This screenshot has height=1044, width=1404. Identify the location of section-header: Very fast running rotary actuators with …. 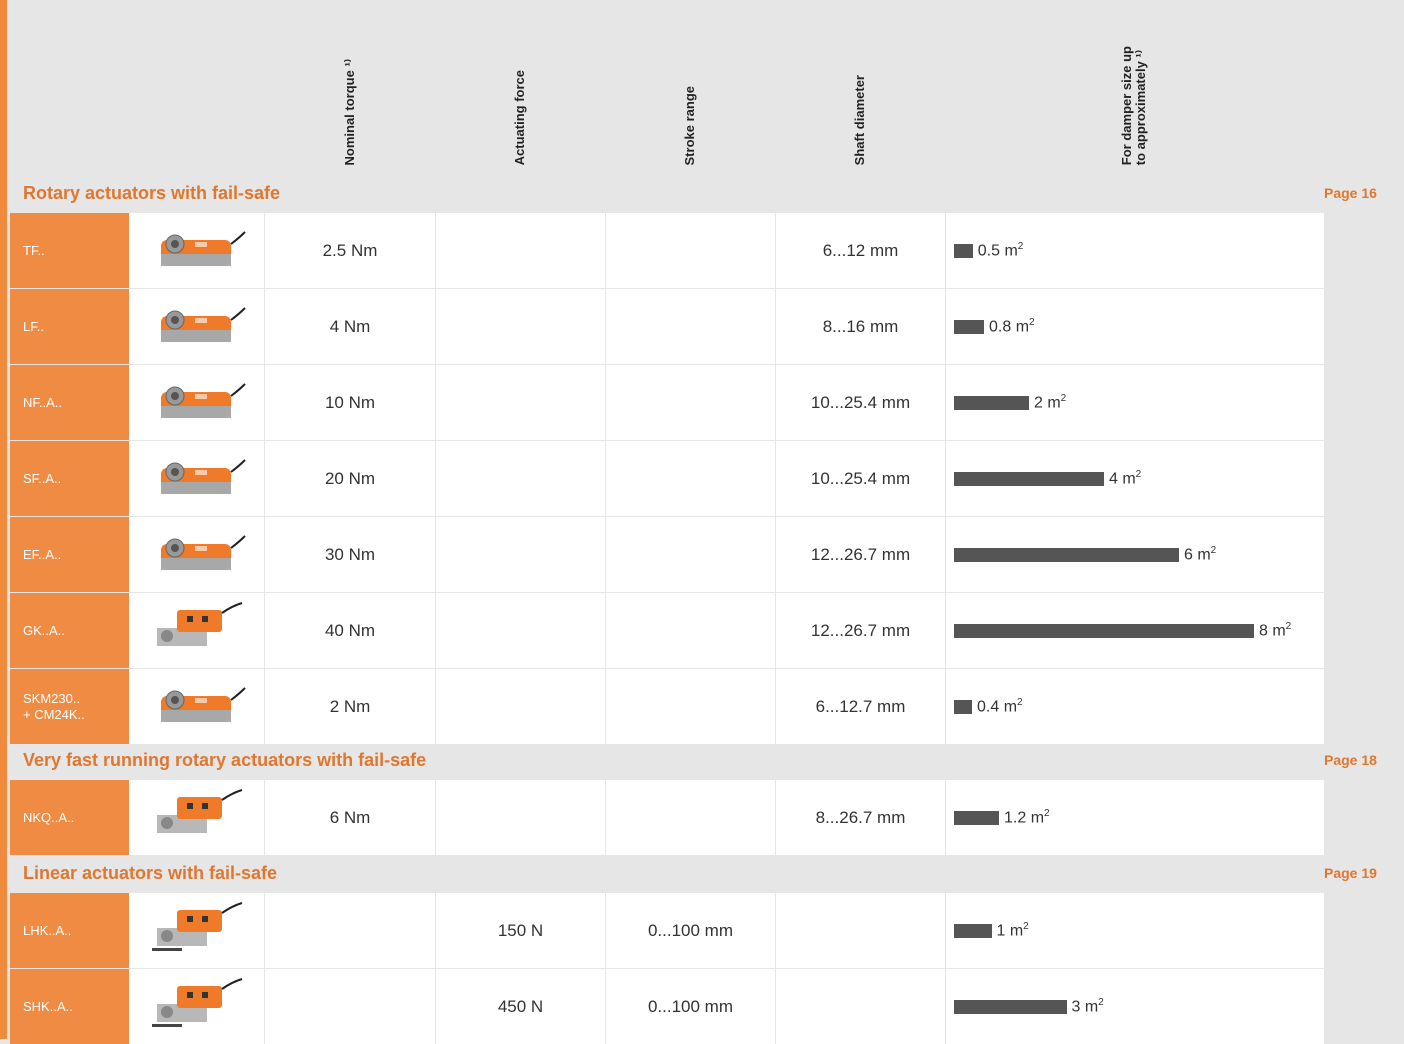
(225, 760).